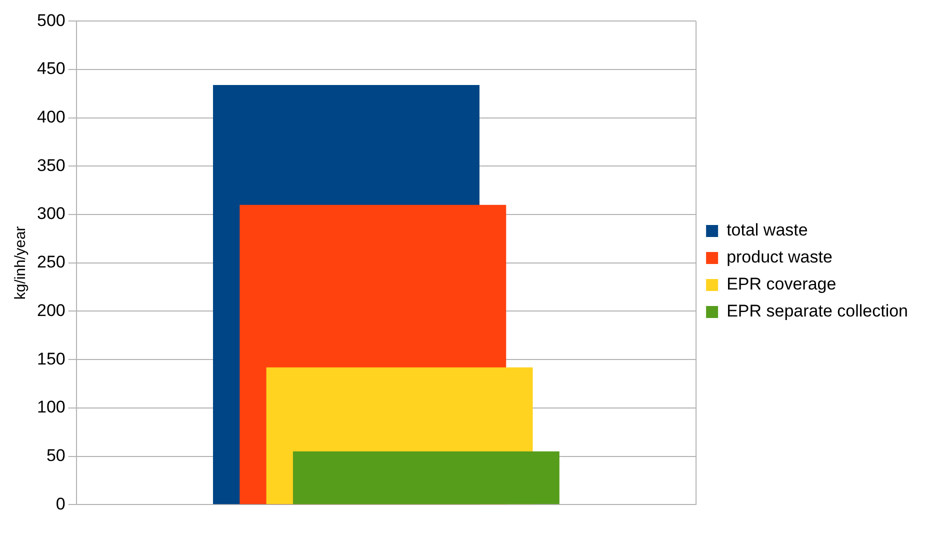 The height and width of the screenshot is (533, 930). What do you see at coordinates (51, 262) in the screenshot?
I see `y-tick-label: 250` at bounding box center [51, 262].